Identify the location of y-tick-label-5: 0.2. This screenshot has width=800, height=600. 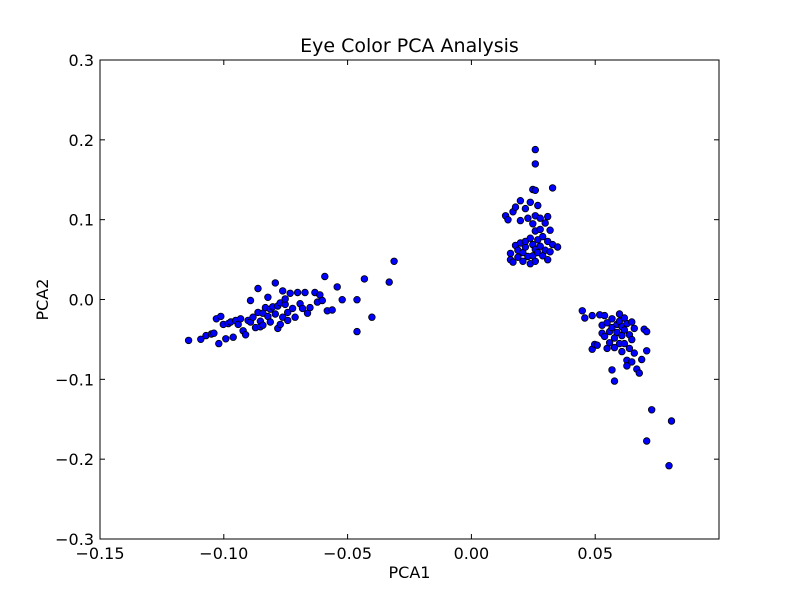
(81, 140).